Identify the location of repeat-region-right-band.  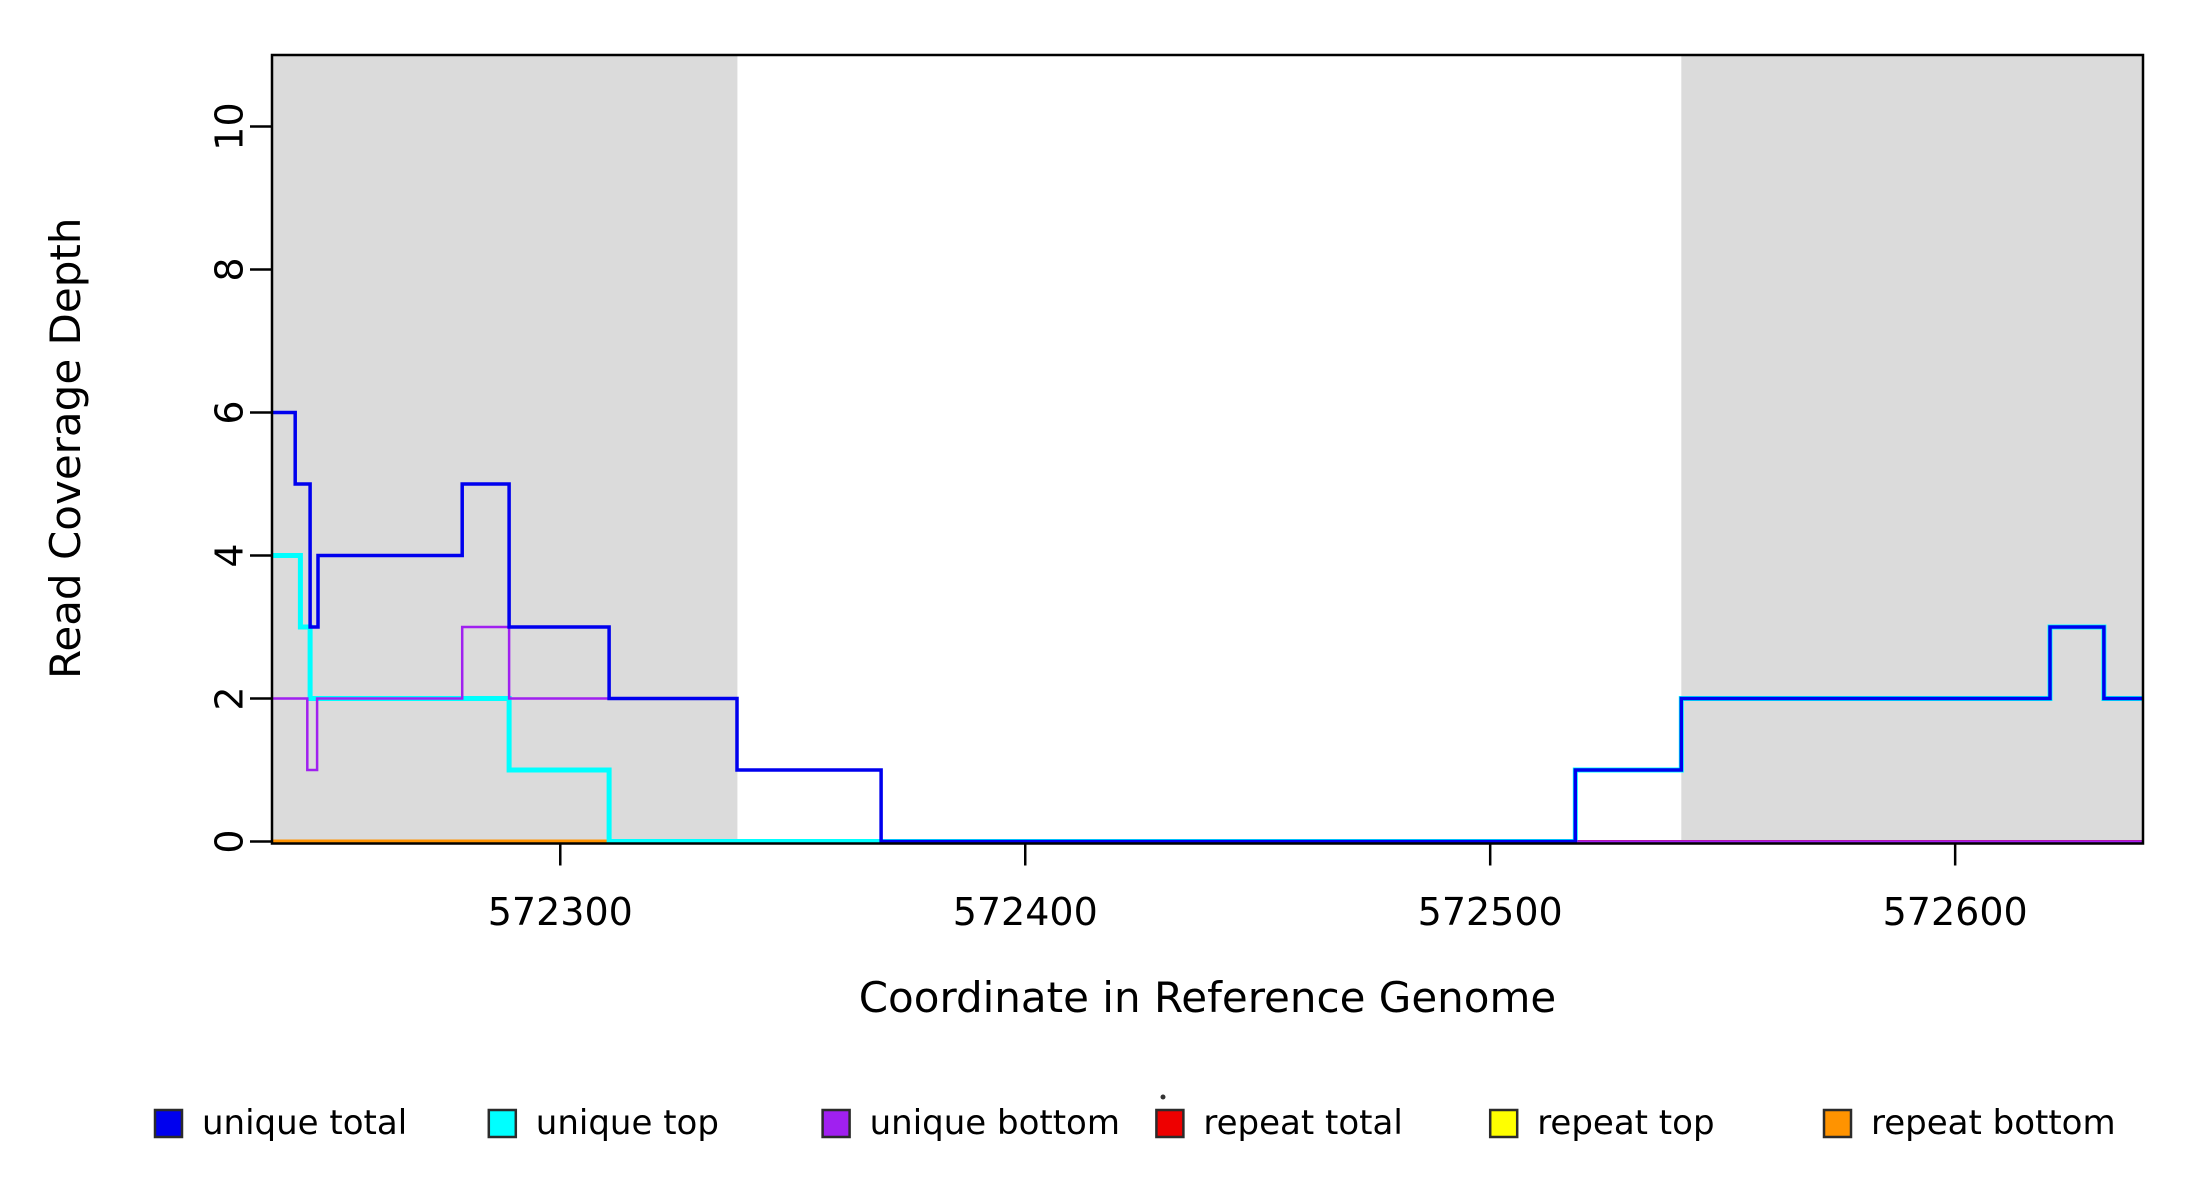
(1912, 449).